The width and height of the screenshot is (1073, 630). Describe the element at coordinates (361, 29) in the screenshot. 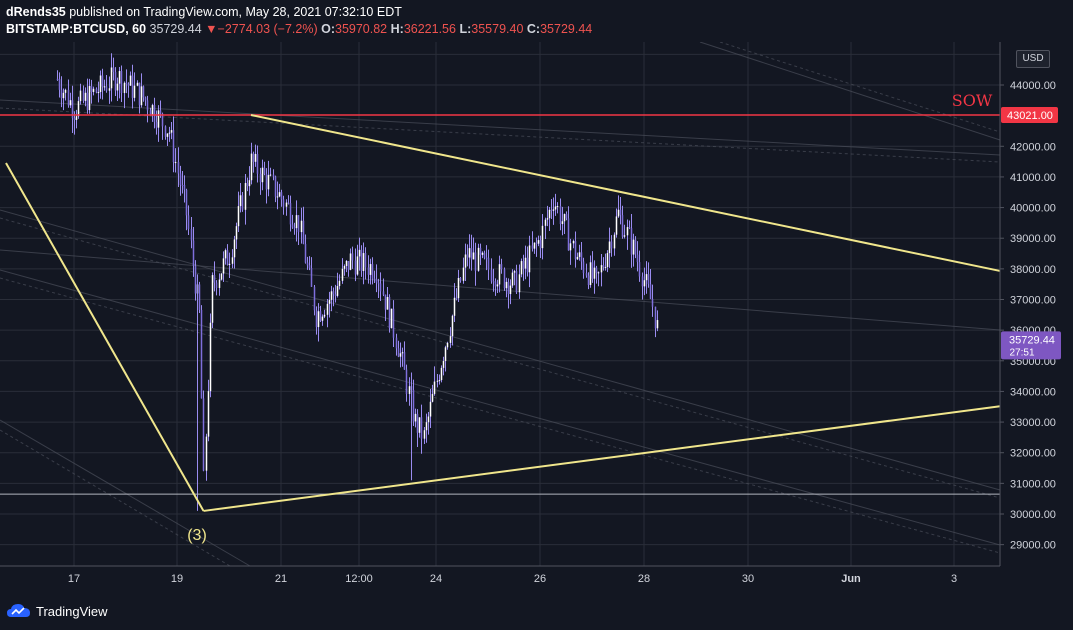

I see `open-value: 35970.82` at that location.